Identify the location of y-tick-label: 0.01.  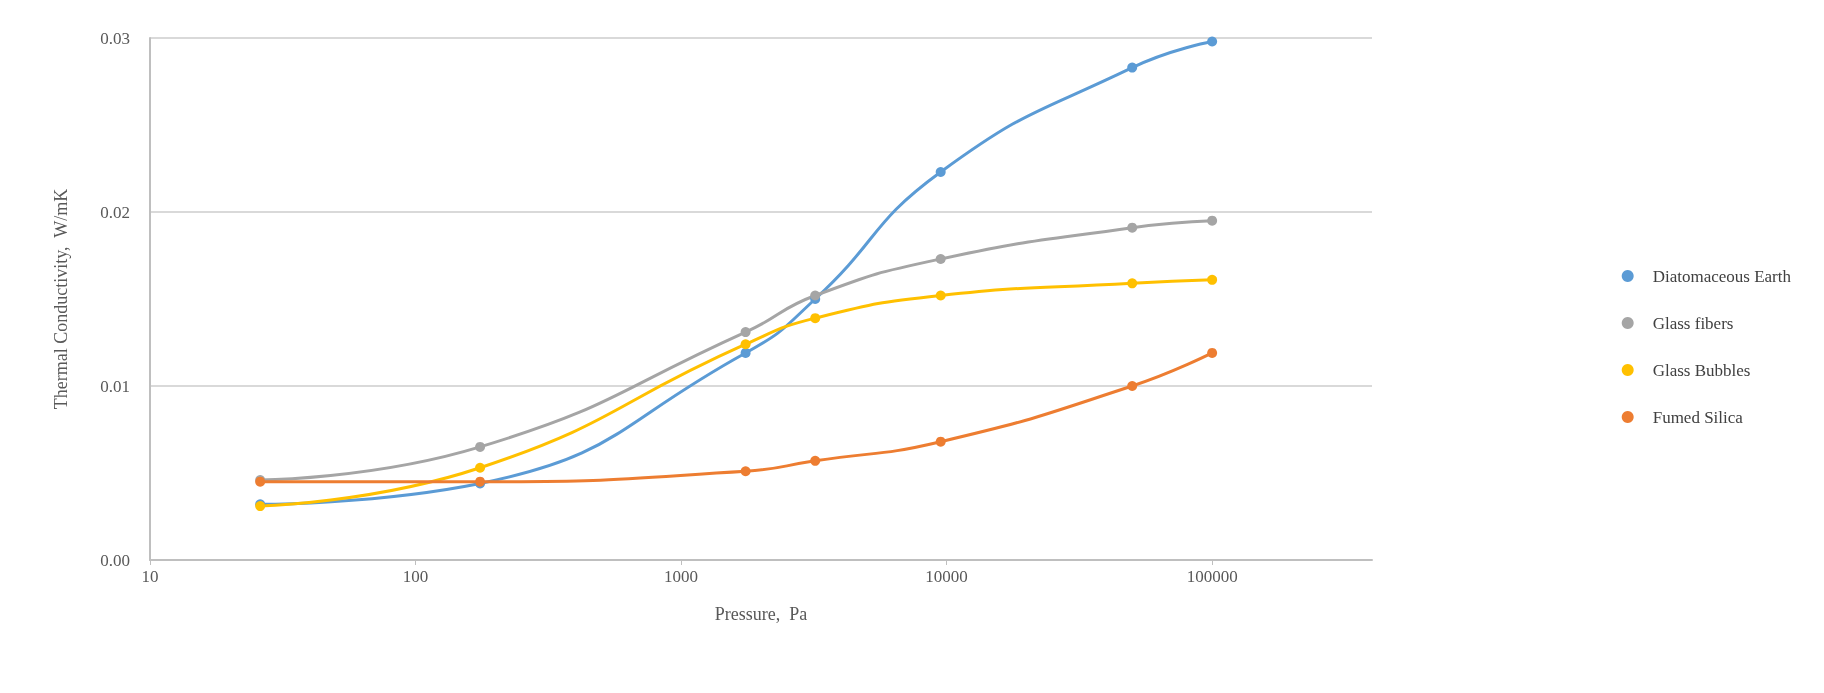
(115, 386).